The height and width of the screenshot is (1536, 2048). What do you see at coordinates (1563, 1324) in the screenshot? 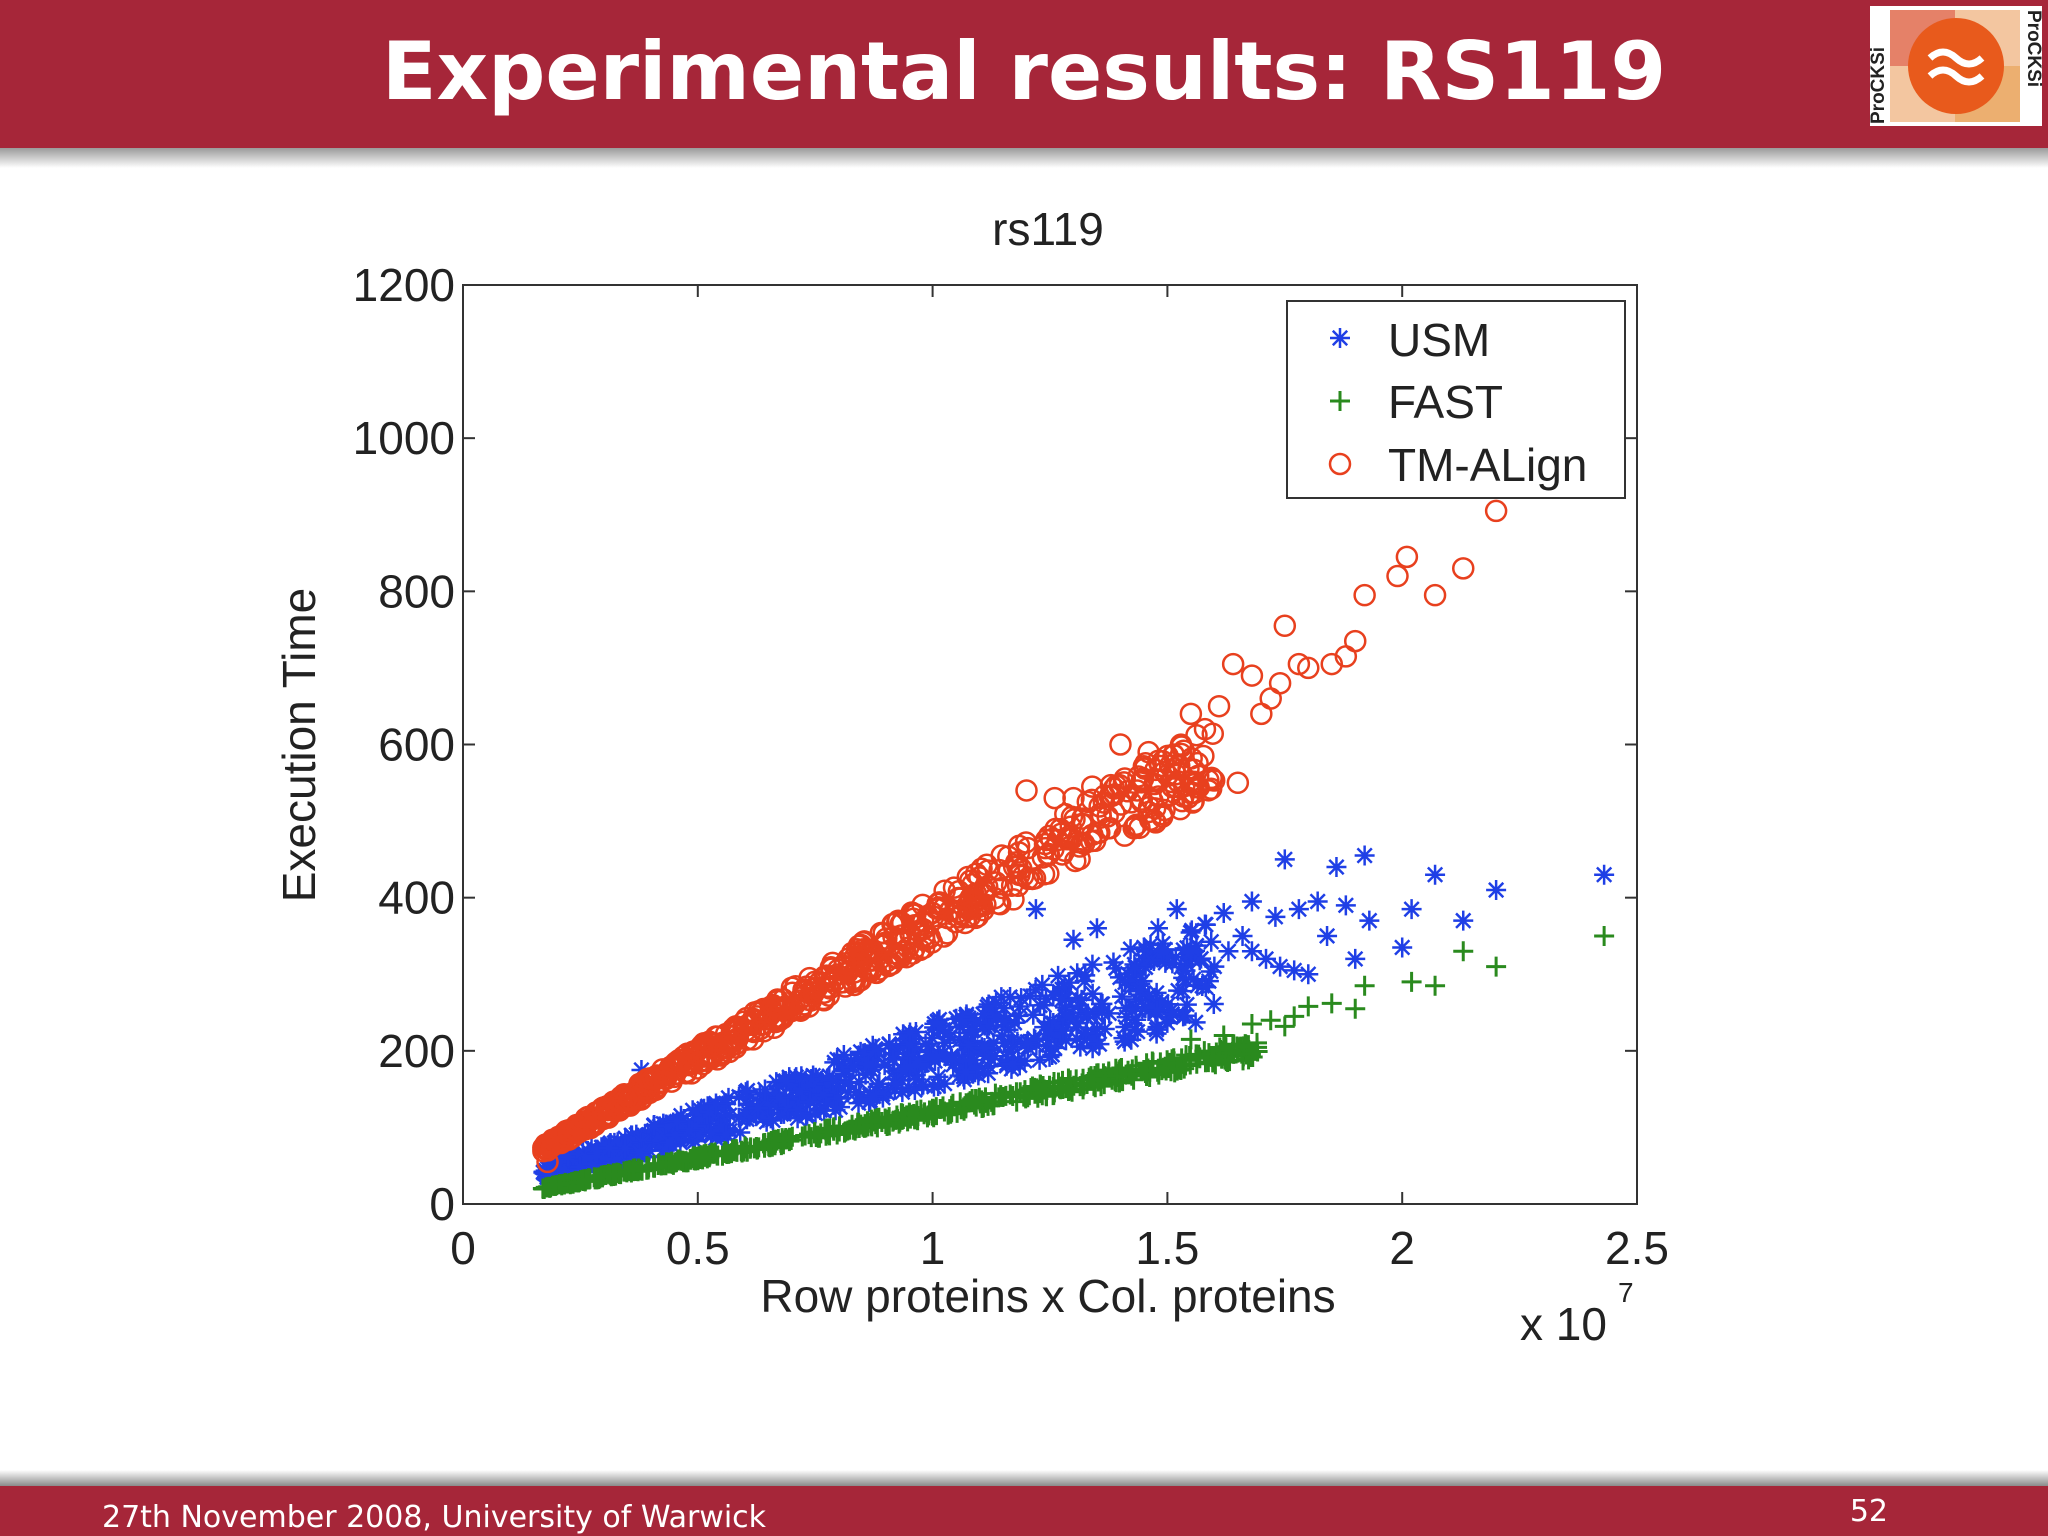
I see `x-multiplier-label: x 10` at bounding box center [1563, 1324].